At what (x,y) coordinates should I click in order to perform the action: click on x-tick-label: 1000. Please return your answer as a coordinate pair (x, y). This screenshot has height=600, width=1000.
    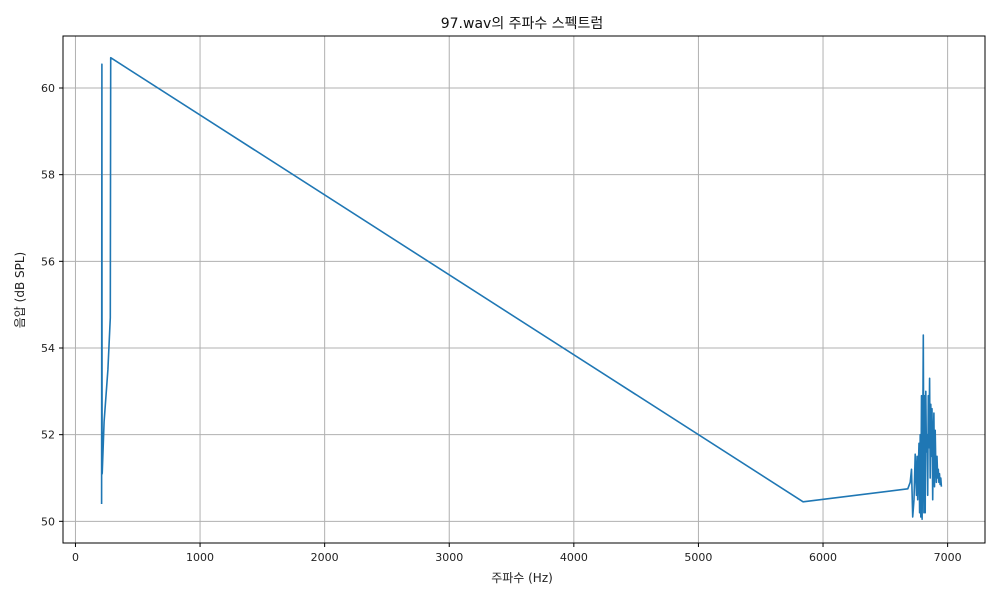
    Looking at the image, I should click on (200, 557).